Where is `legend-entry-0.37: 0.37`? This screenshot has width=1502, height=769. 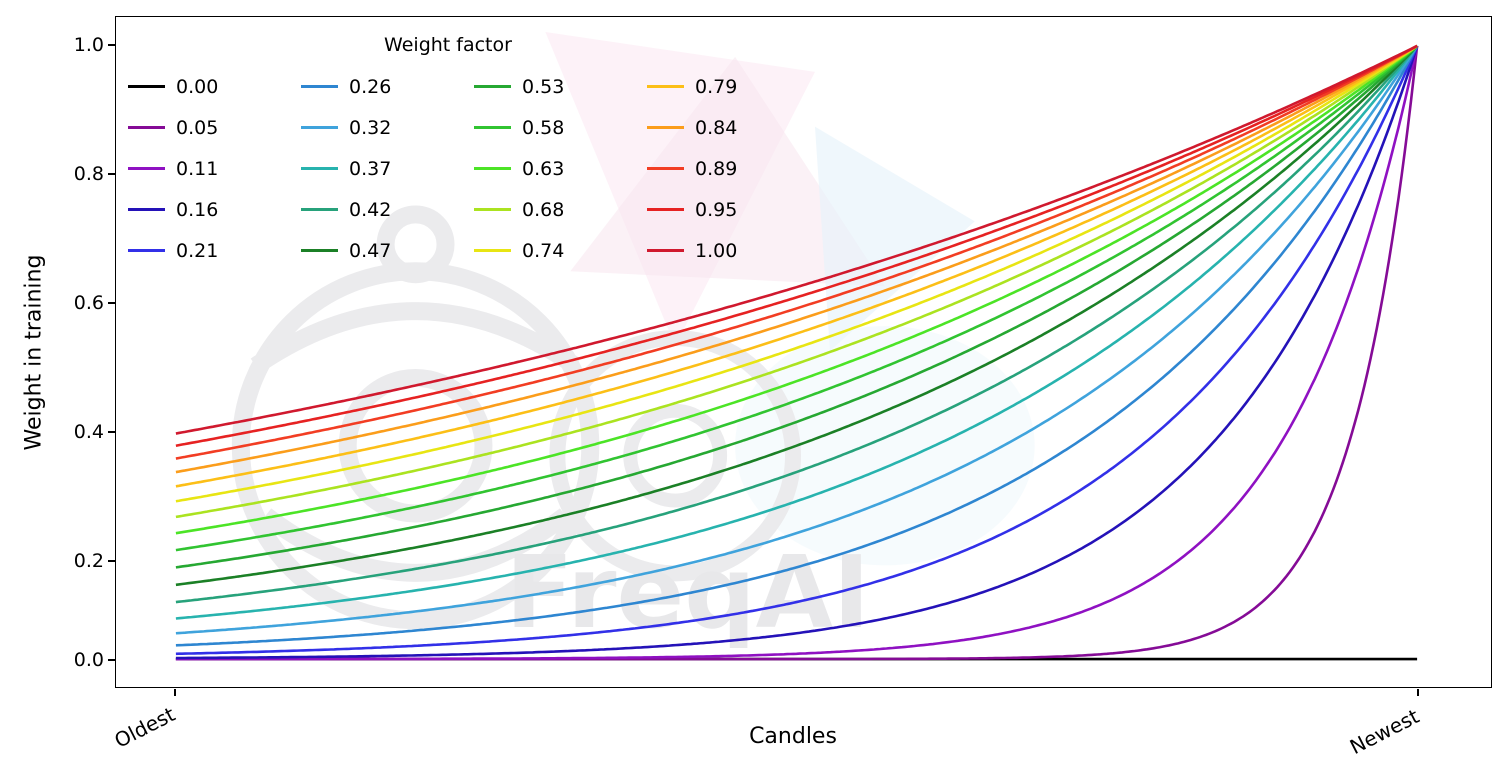
legend-entry-0.37: 0.37 is located at coordinates (387, 169).